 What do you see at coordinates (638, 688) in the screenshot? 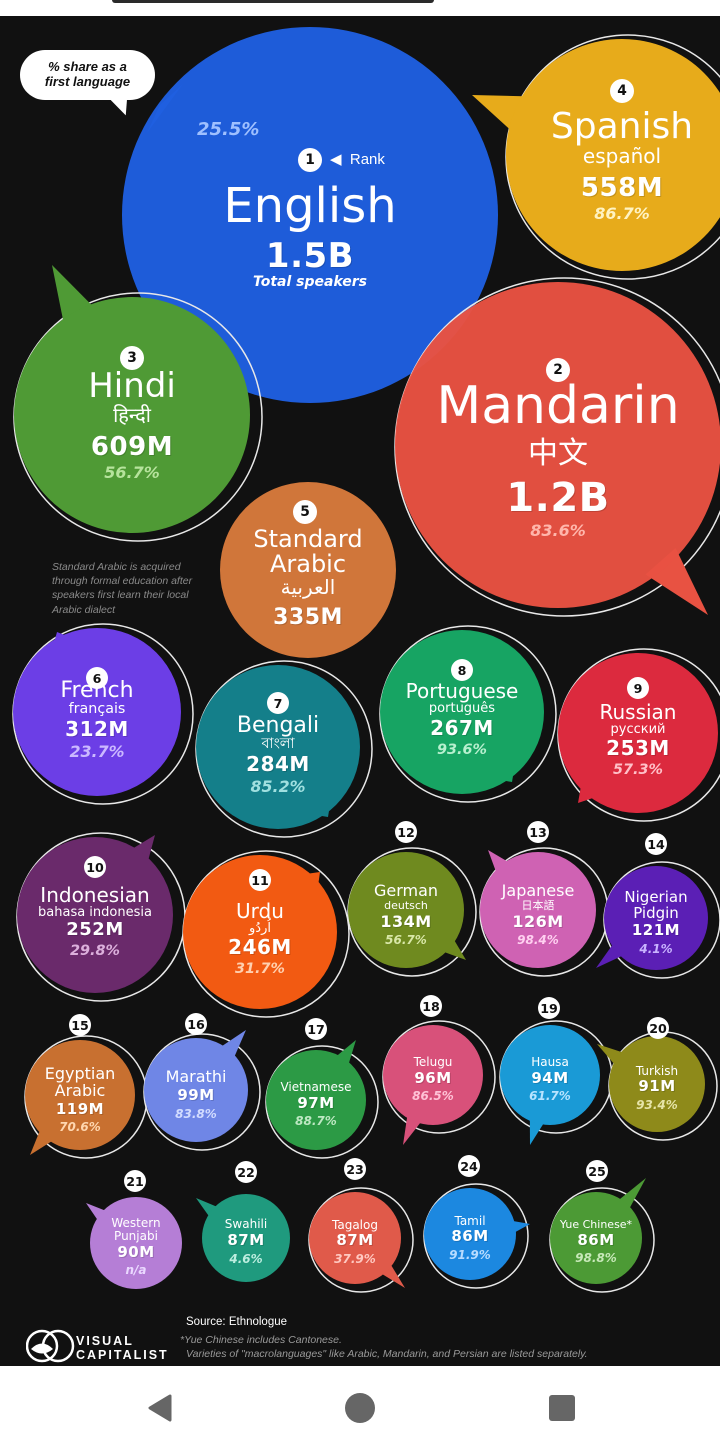
I see `rank-badge: 9` at bounding box center [638, 688].